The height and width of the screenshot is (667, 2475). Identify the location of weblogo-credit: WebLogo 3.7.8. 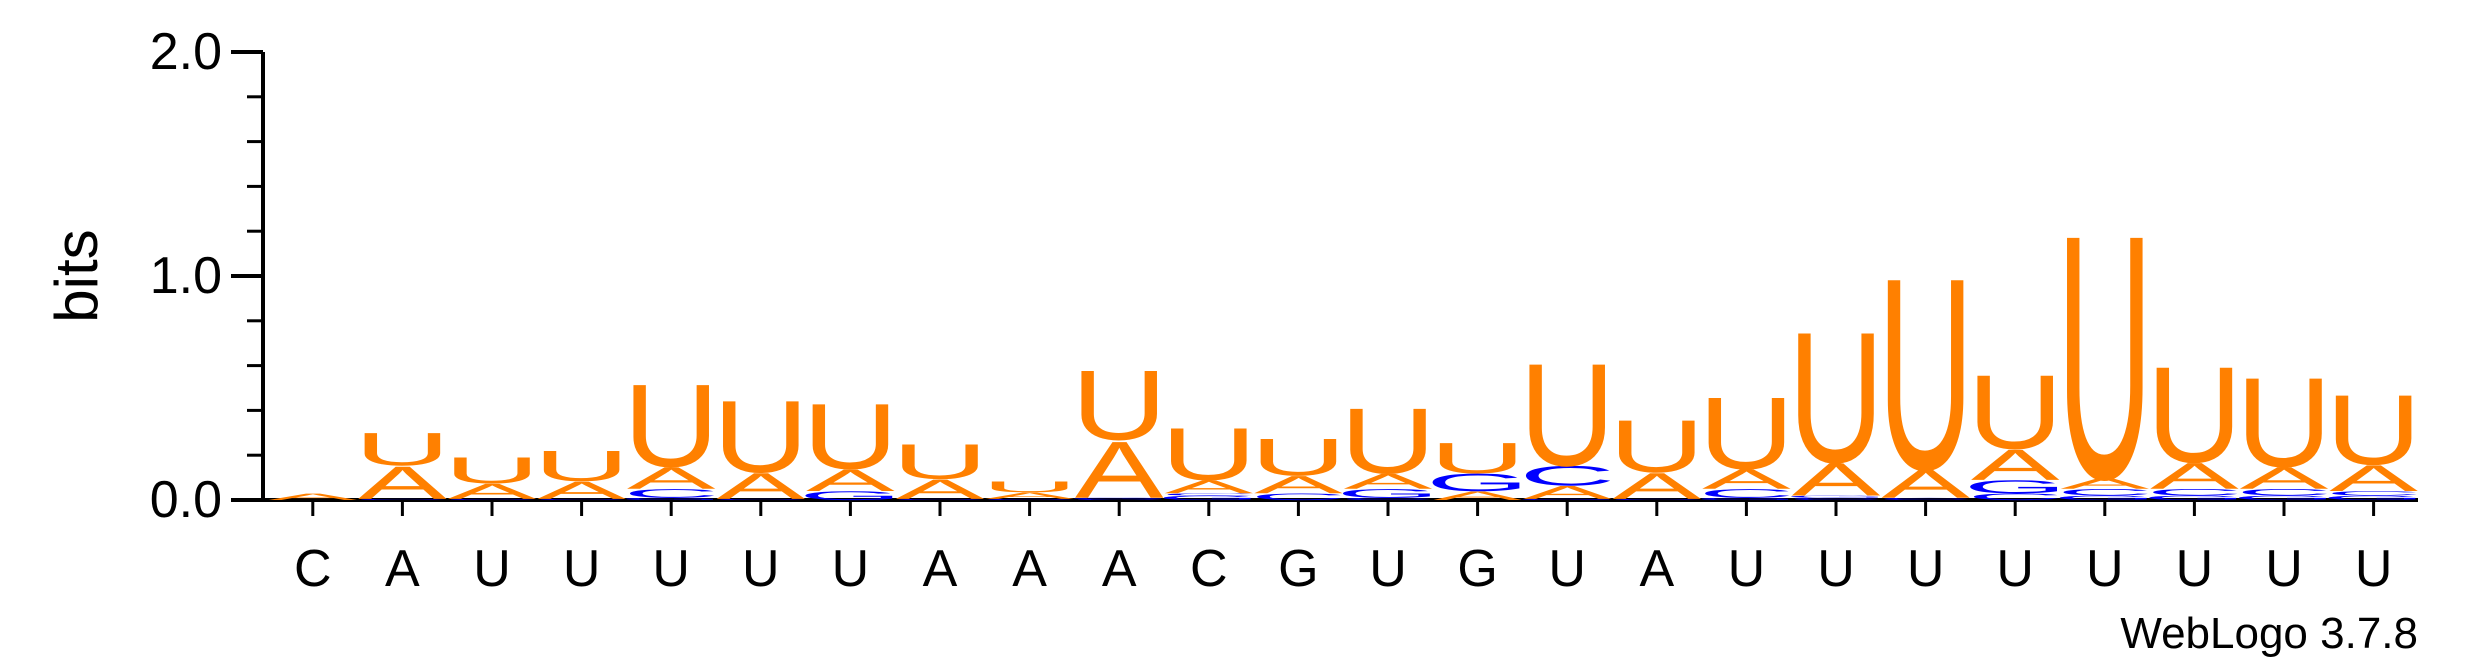
(2269, 633).